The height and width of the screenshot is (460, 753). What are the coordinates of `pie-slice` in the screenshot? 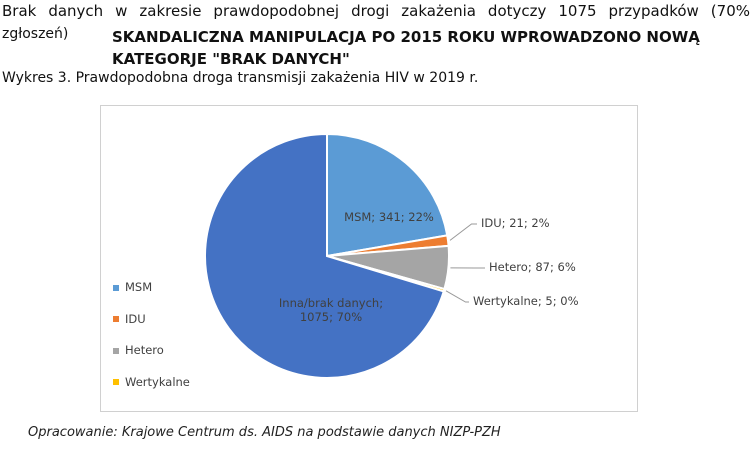 It's located at (387, 195).